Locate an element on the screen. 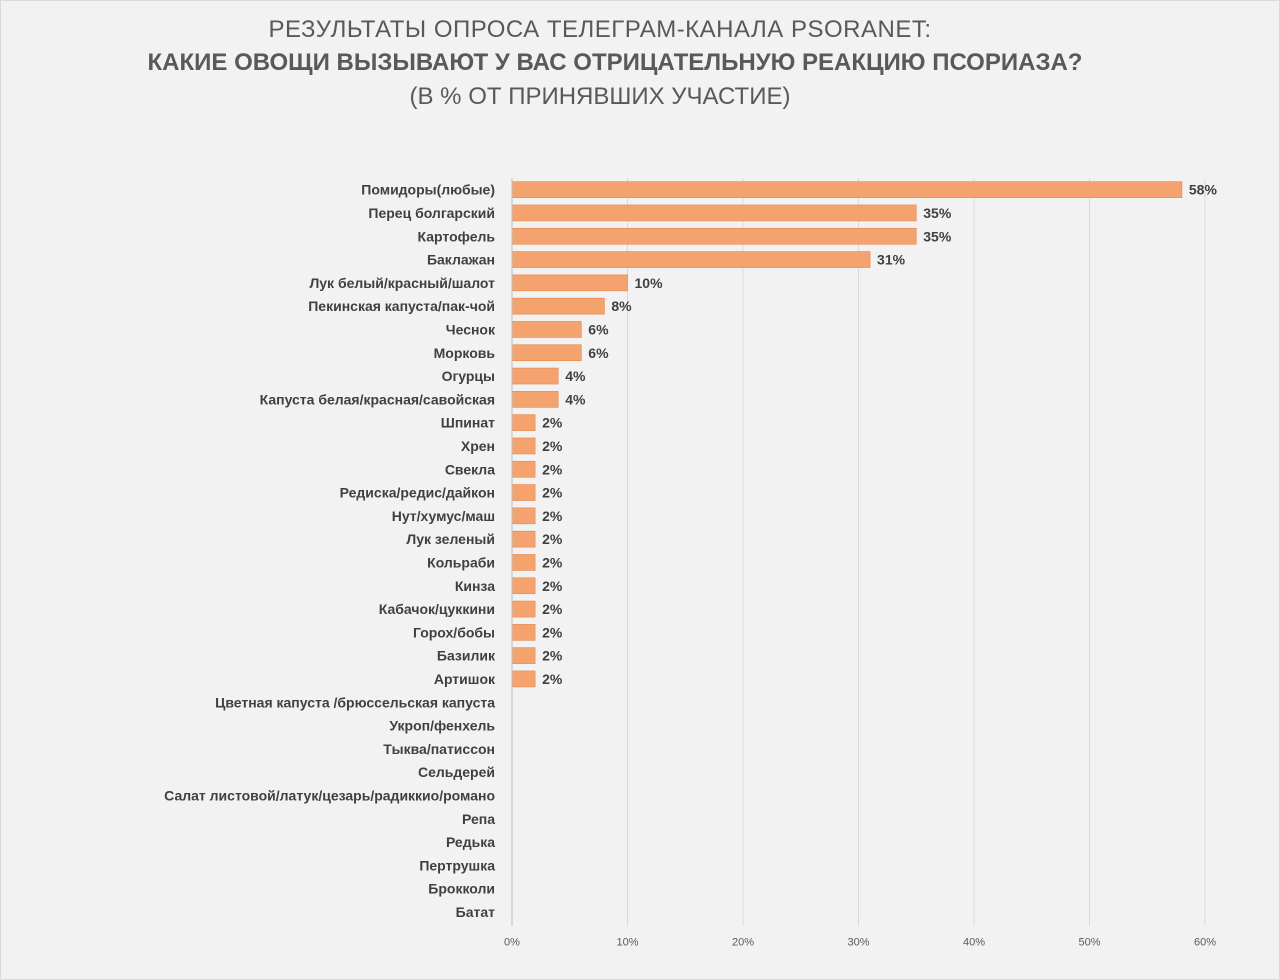  x-tick-label: 50% is located at coordinates (1089, 943).